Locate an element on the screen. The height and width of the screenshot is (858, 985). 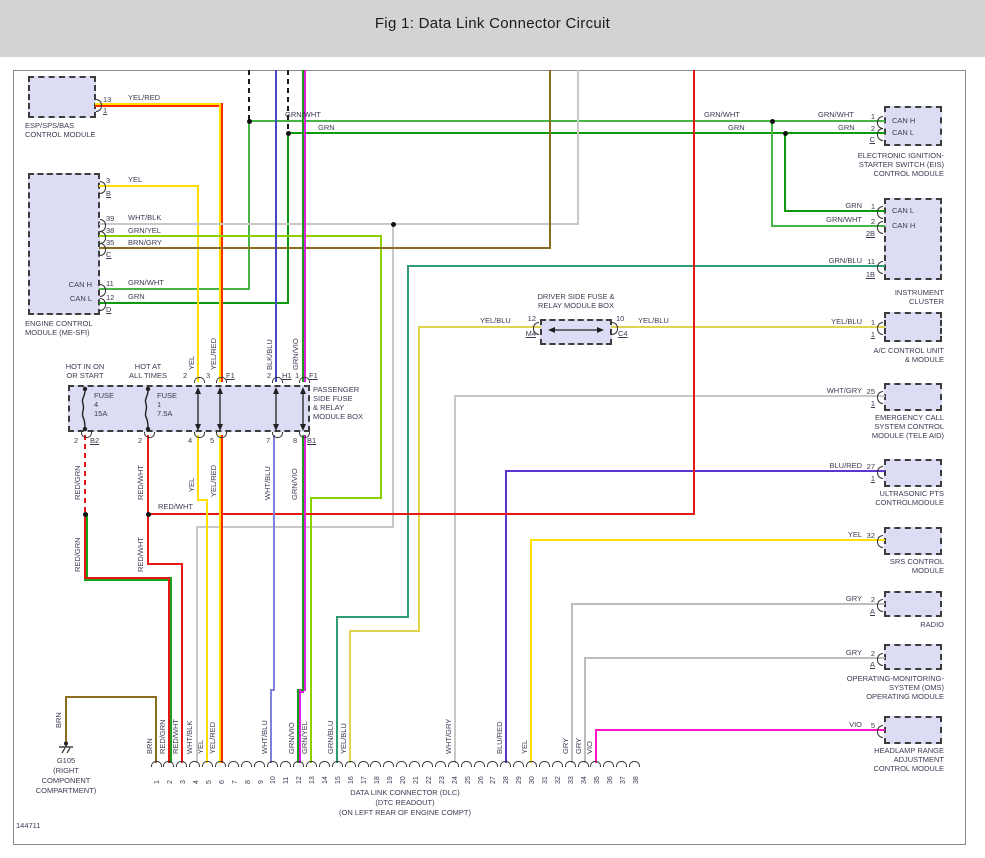
wire-yel-blu-left is located at coordinates (384, 631).